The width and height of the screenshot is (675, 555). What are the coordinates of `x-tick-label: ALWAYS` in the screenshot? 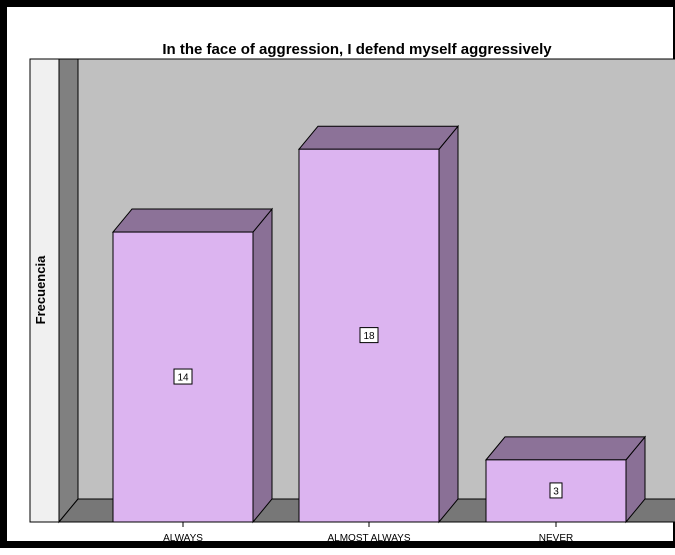 It's located at (183, 538).